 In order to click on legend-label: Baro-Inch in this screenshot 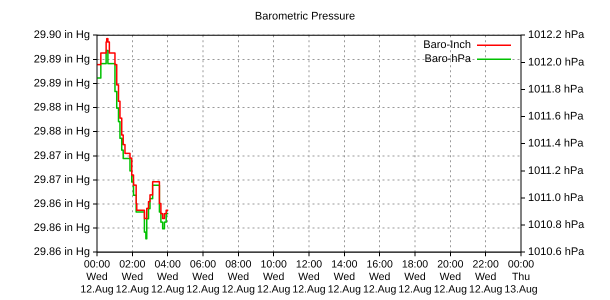, I will do `click(447, 45)`.